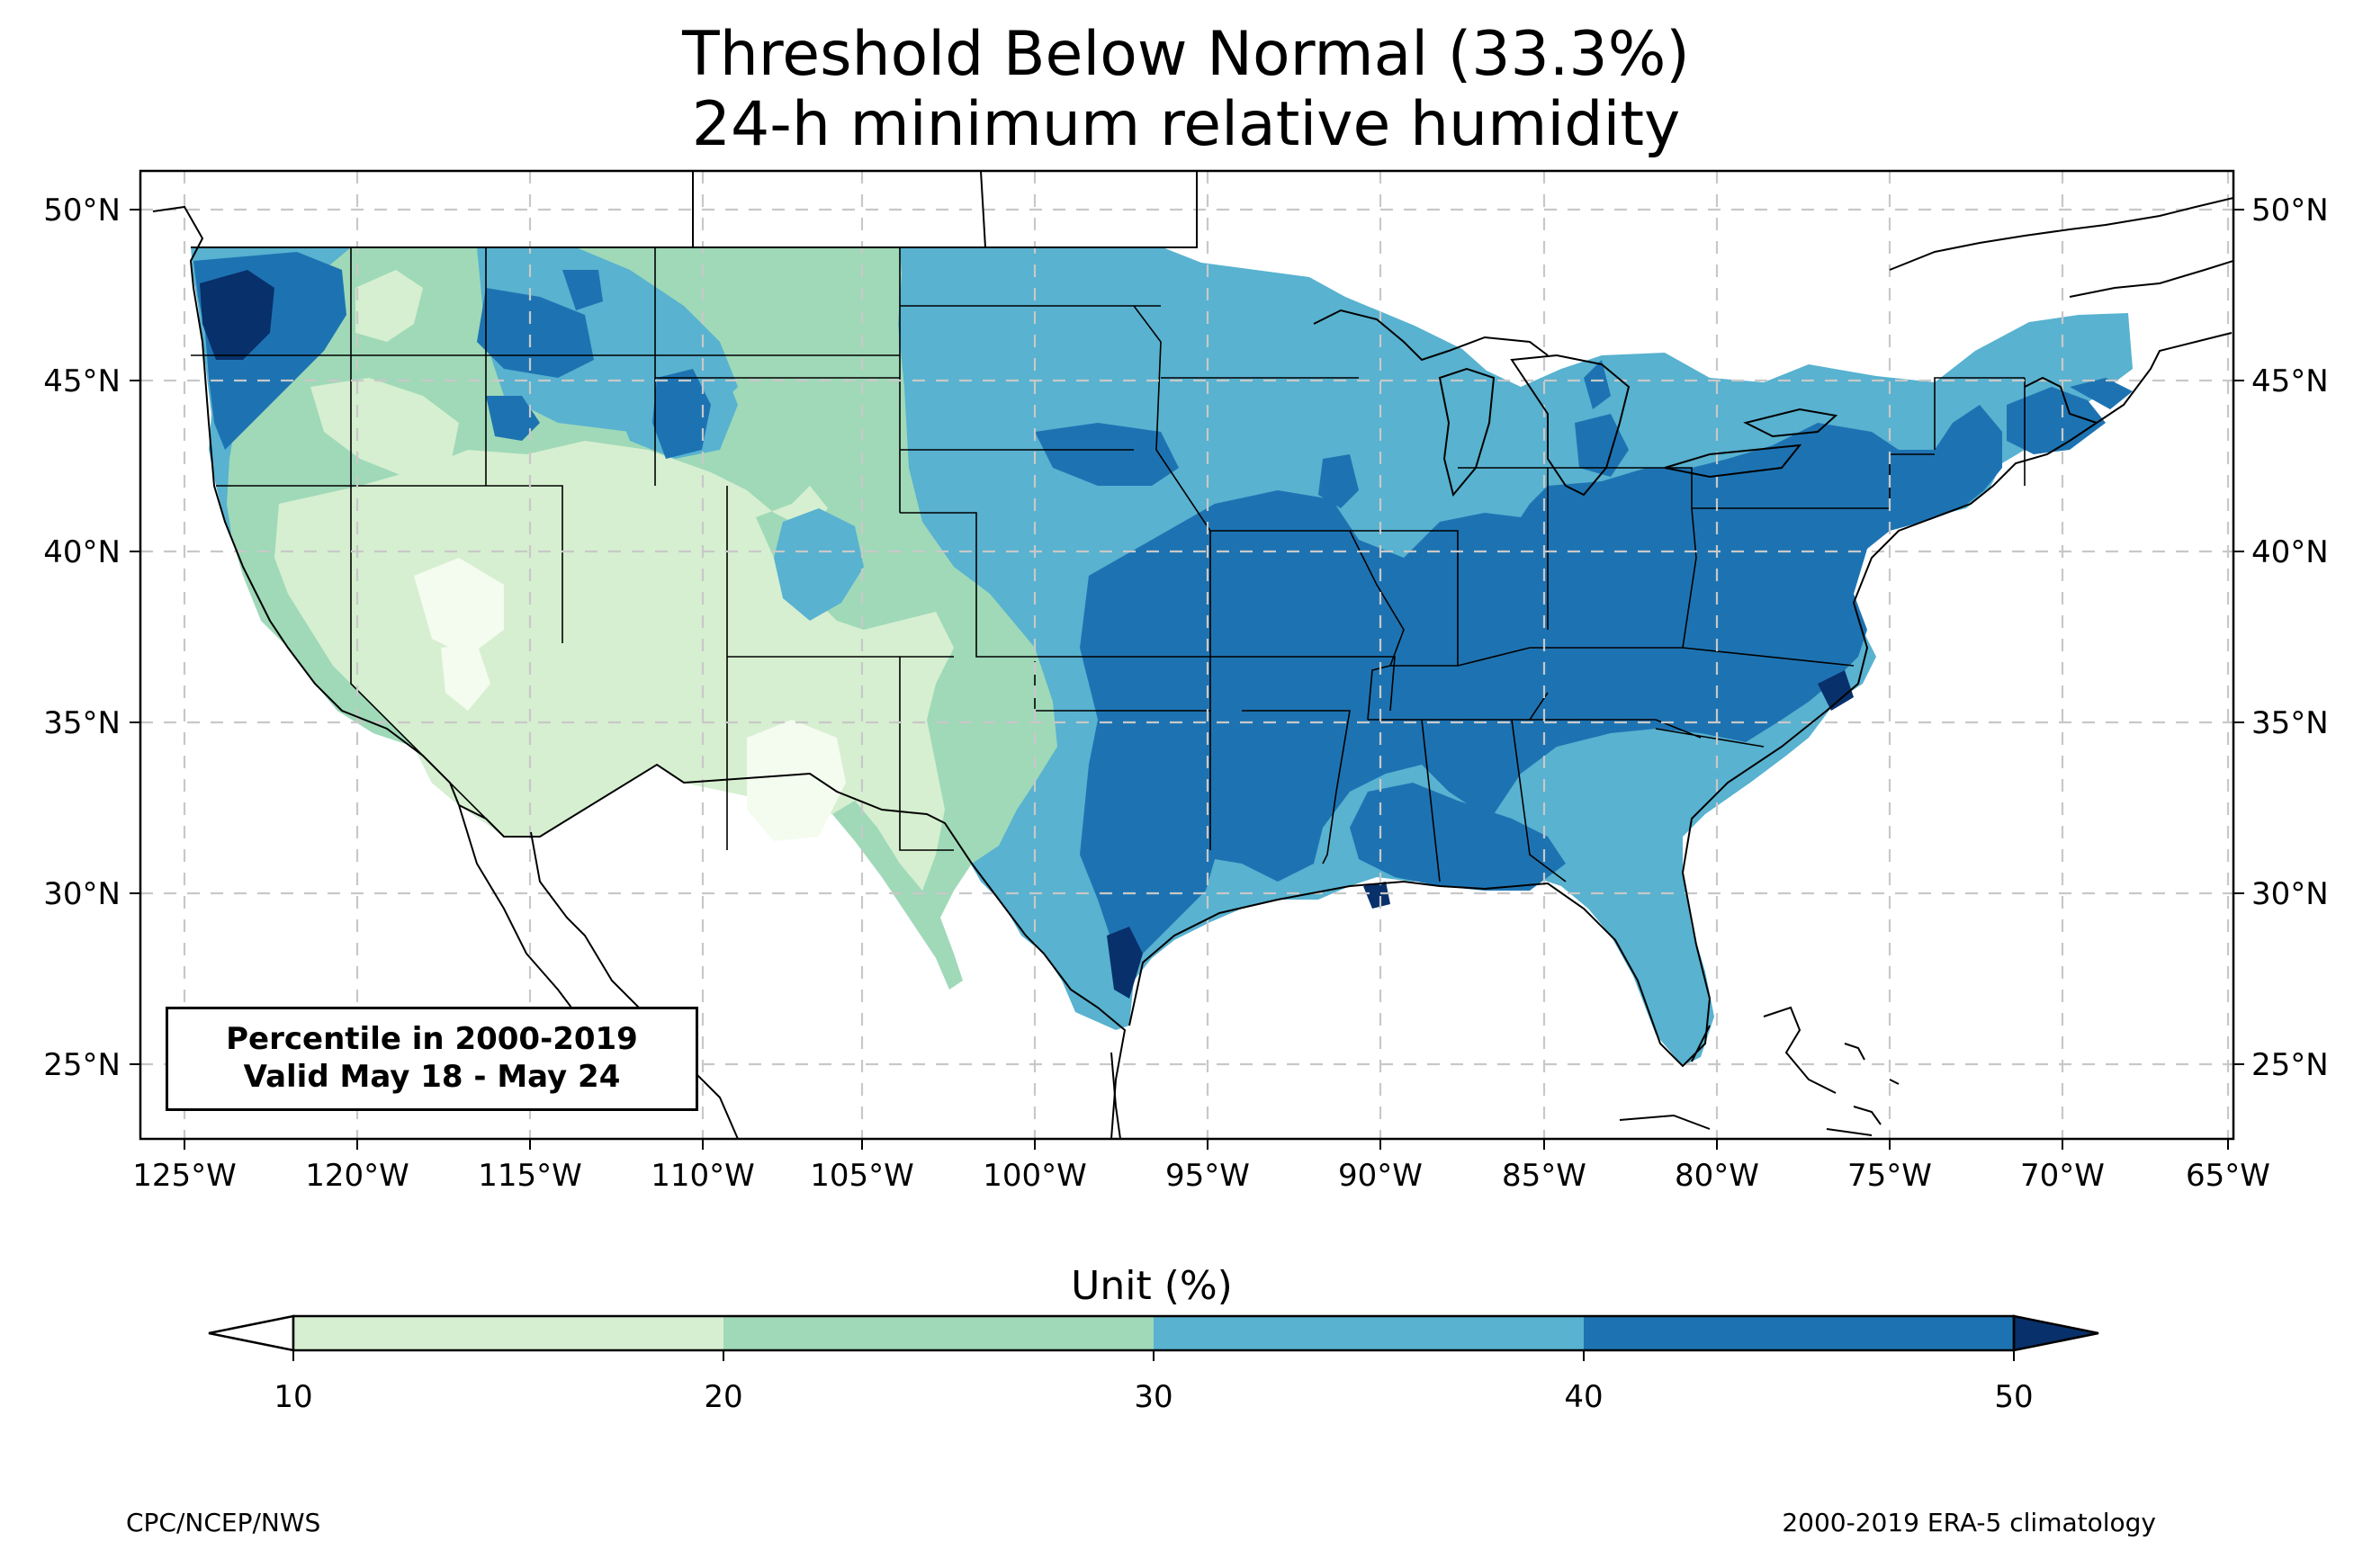  What do you see at coordinates (1153, 1364) in the screenshot?
I see `colorbar: 10 20 30 40 50` at bounding box center [1153, 1364].